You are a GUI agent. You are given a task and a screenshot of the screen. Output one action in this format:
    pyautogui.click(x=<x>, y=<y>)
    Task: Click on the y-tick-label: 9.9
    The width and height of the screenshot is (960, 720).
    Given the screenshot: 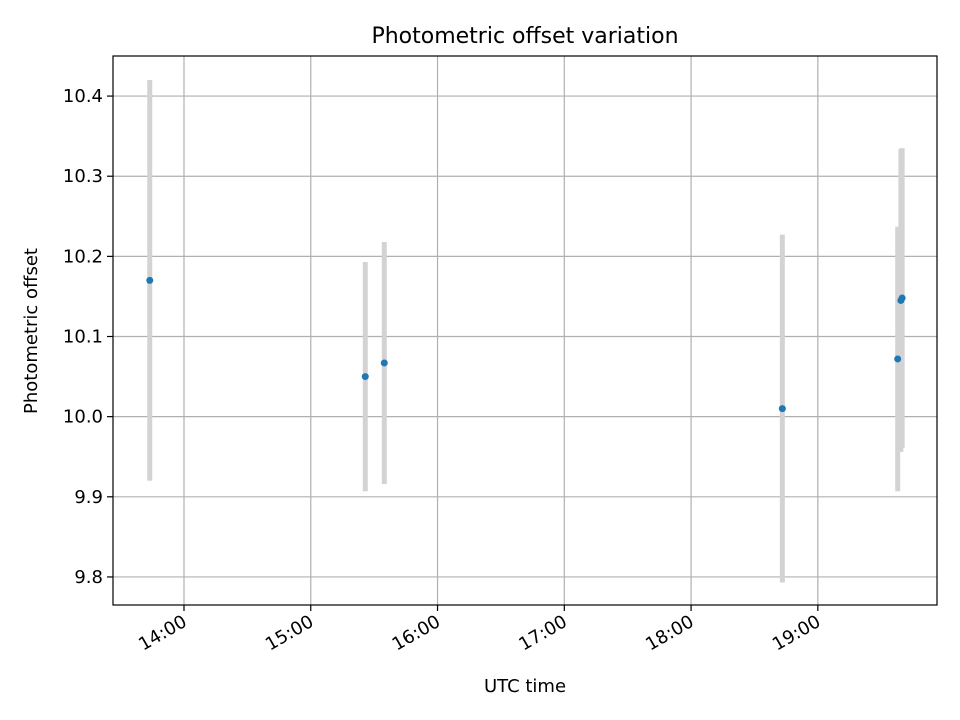 What is the action you would take?
    pyautogui.click(x=88, y=497)
    